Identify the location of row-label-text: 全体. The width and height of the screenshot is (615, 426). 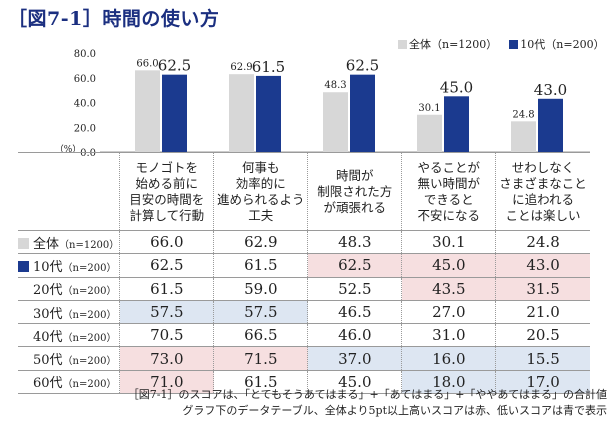
(46, 244).